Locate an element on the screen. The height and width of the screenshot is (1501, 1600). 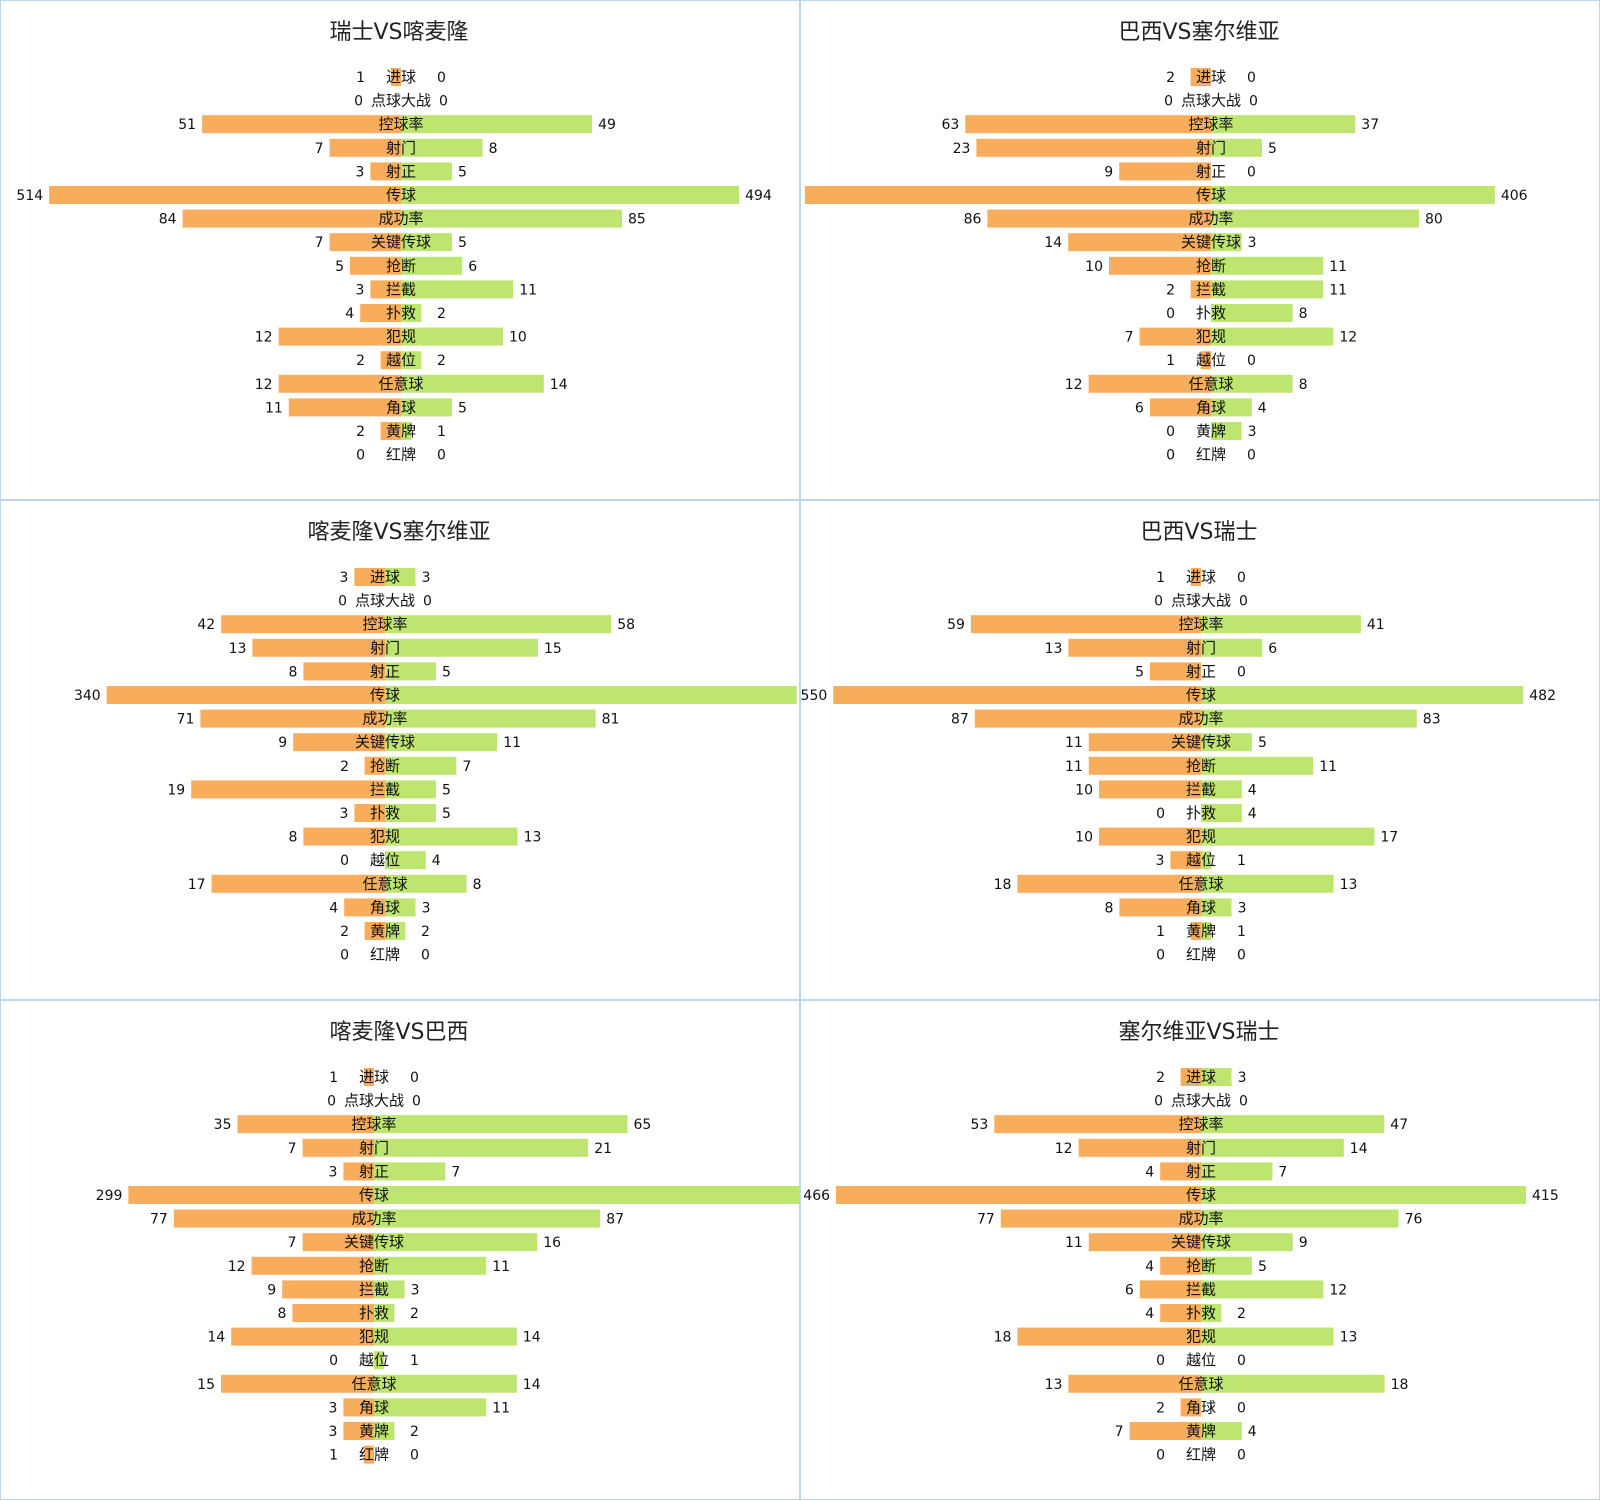
category-label: 射门 is located at coordinates (374, 1148).